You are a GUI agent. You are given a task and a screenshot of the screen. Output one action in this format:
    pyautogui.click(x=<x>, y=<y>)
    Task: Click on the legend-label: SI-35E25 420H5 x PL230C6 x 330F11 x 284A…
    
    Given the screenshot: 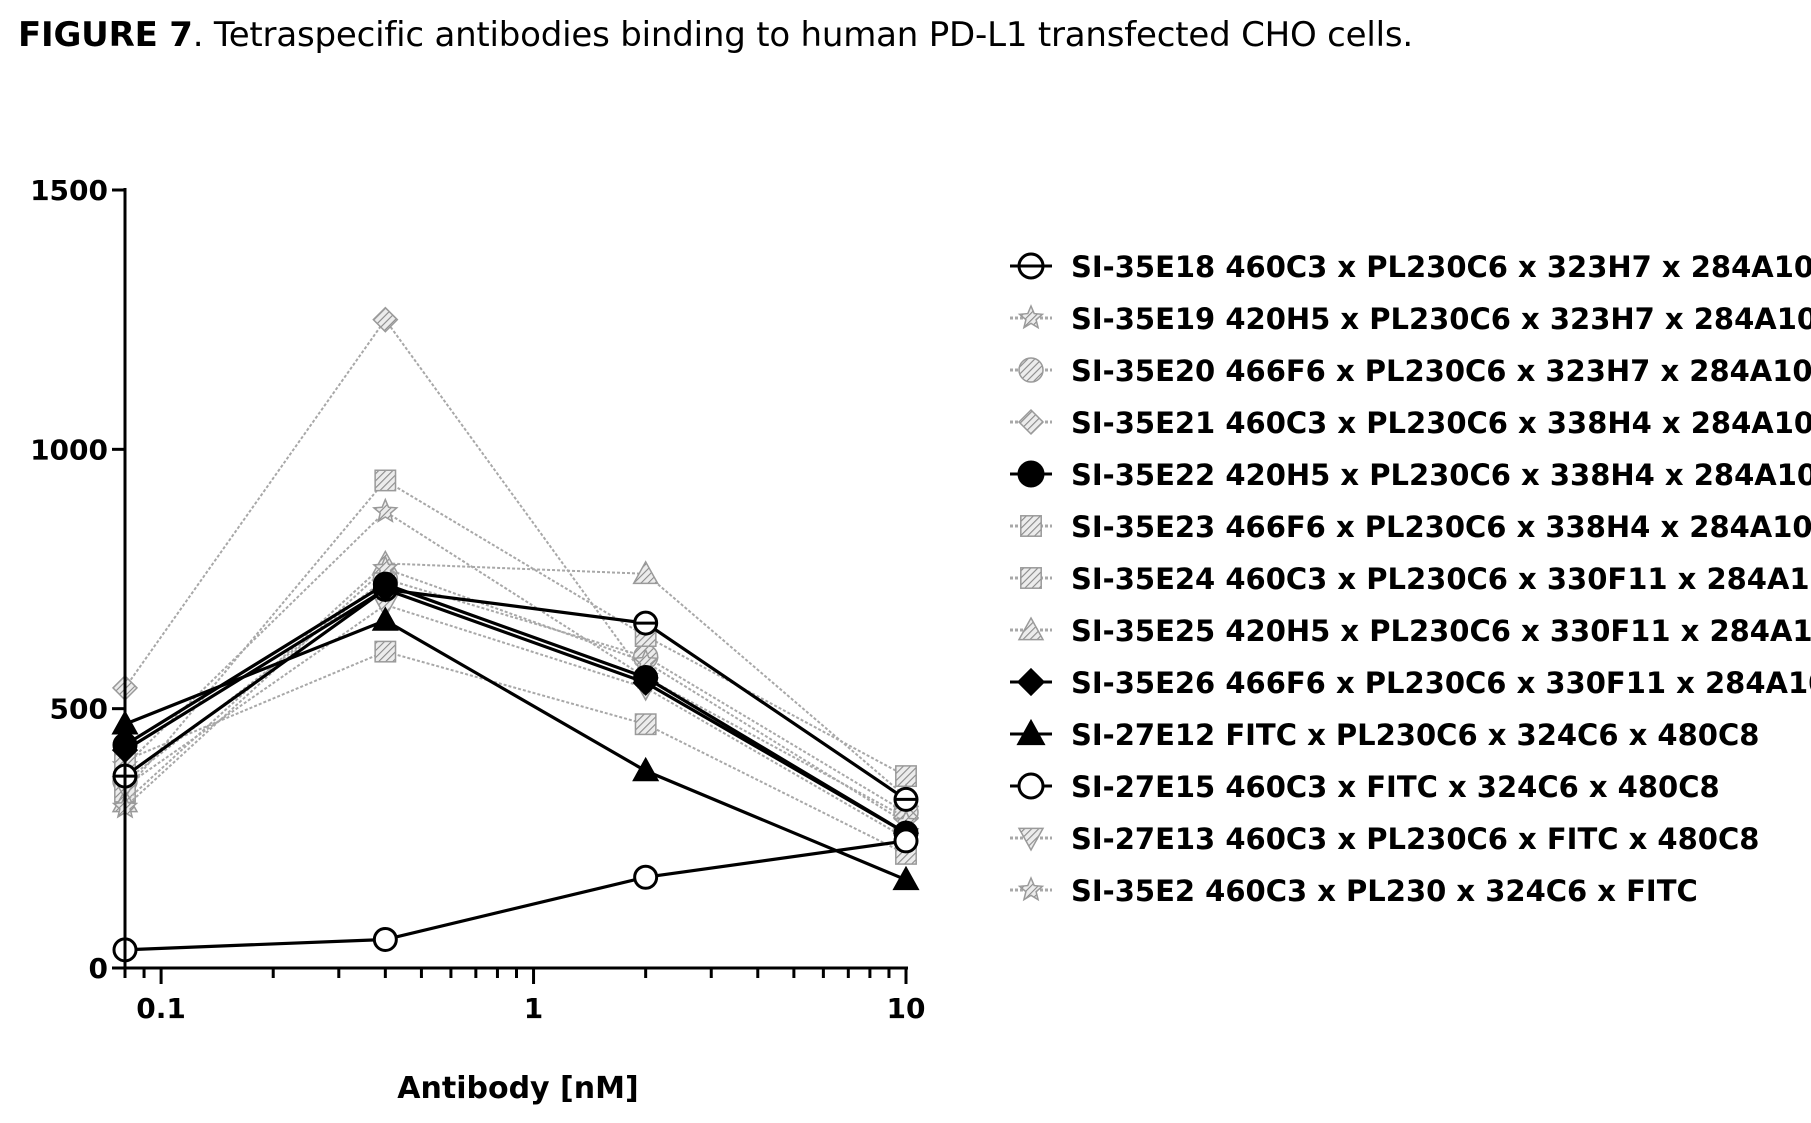 What is the action you would take?
    pyautogui.click(x=1441, y=631)
    